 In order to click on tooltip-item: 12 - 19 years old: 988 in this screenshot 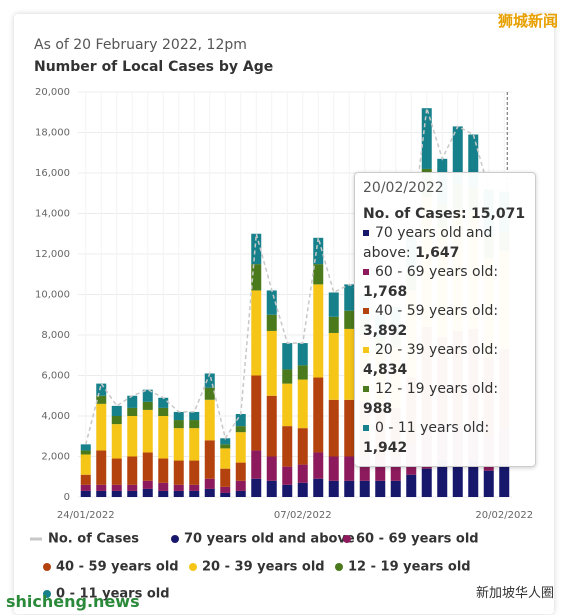, I will do `click(446, 399)`.